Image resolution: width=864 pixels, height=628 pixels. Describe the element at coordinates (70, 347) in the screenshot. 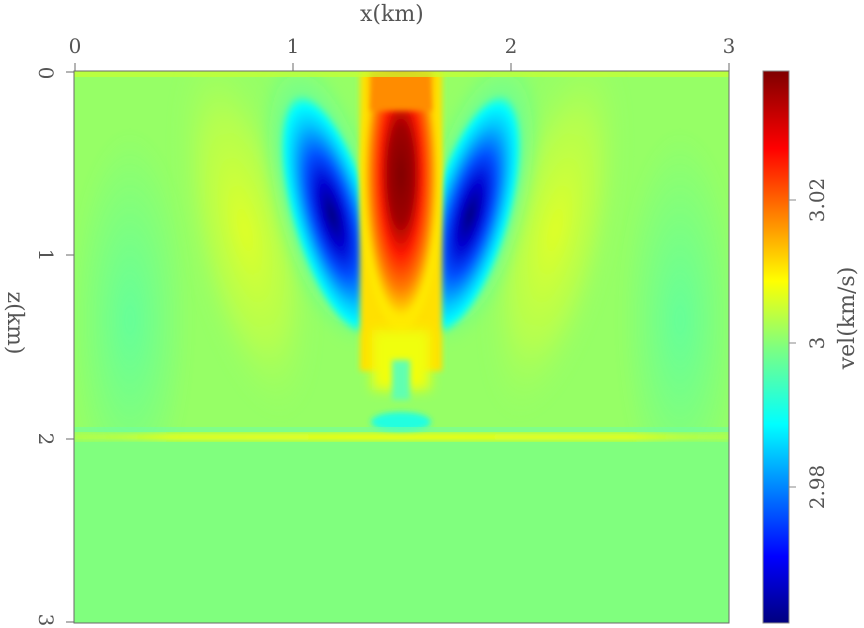

I see `y-axis-ticks` at that location.